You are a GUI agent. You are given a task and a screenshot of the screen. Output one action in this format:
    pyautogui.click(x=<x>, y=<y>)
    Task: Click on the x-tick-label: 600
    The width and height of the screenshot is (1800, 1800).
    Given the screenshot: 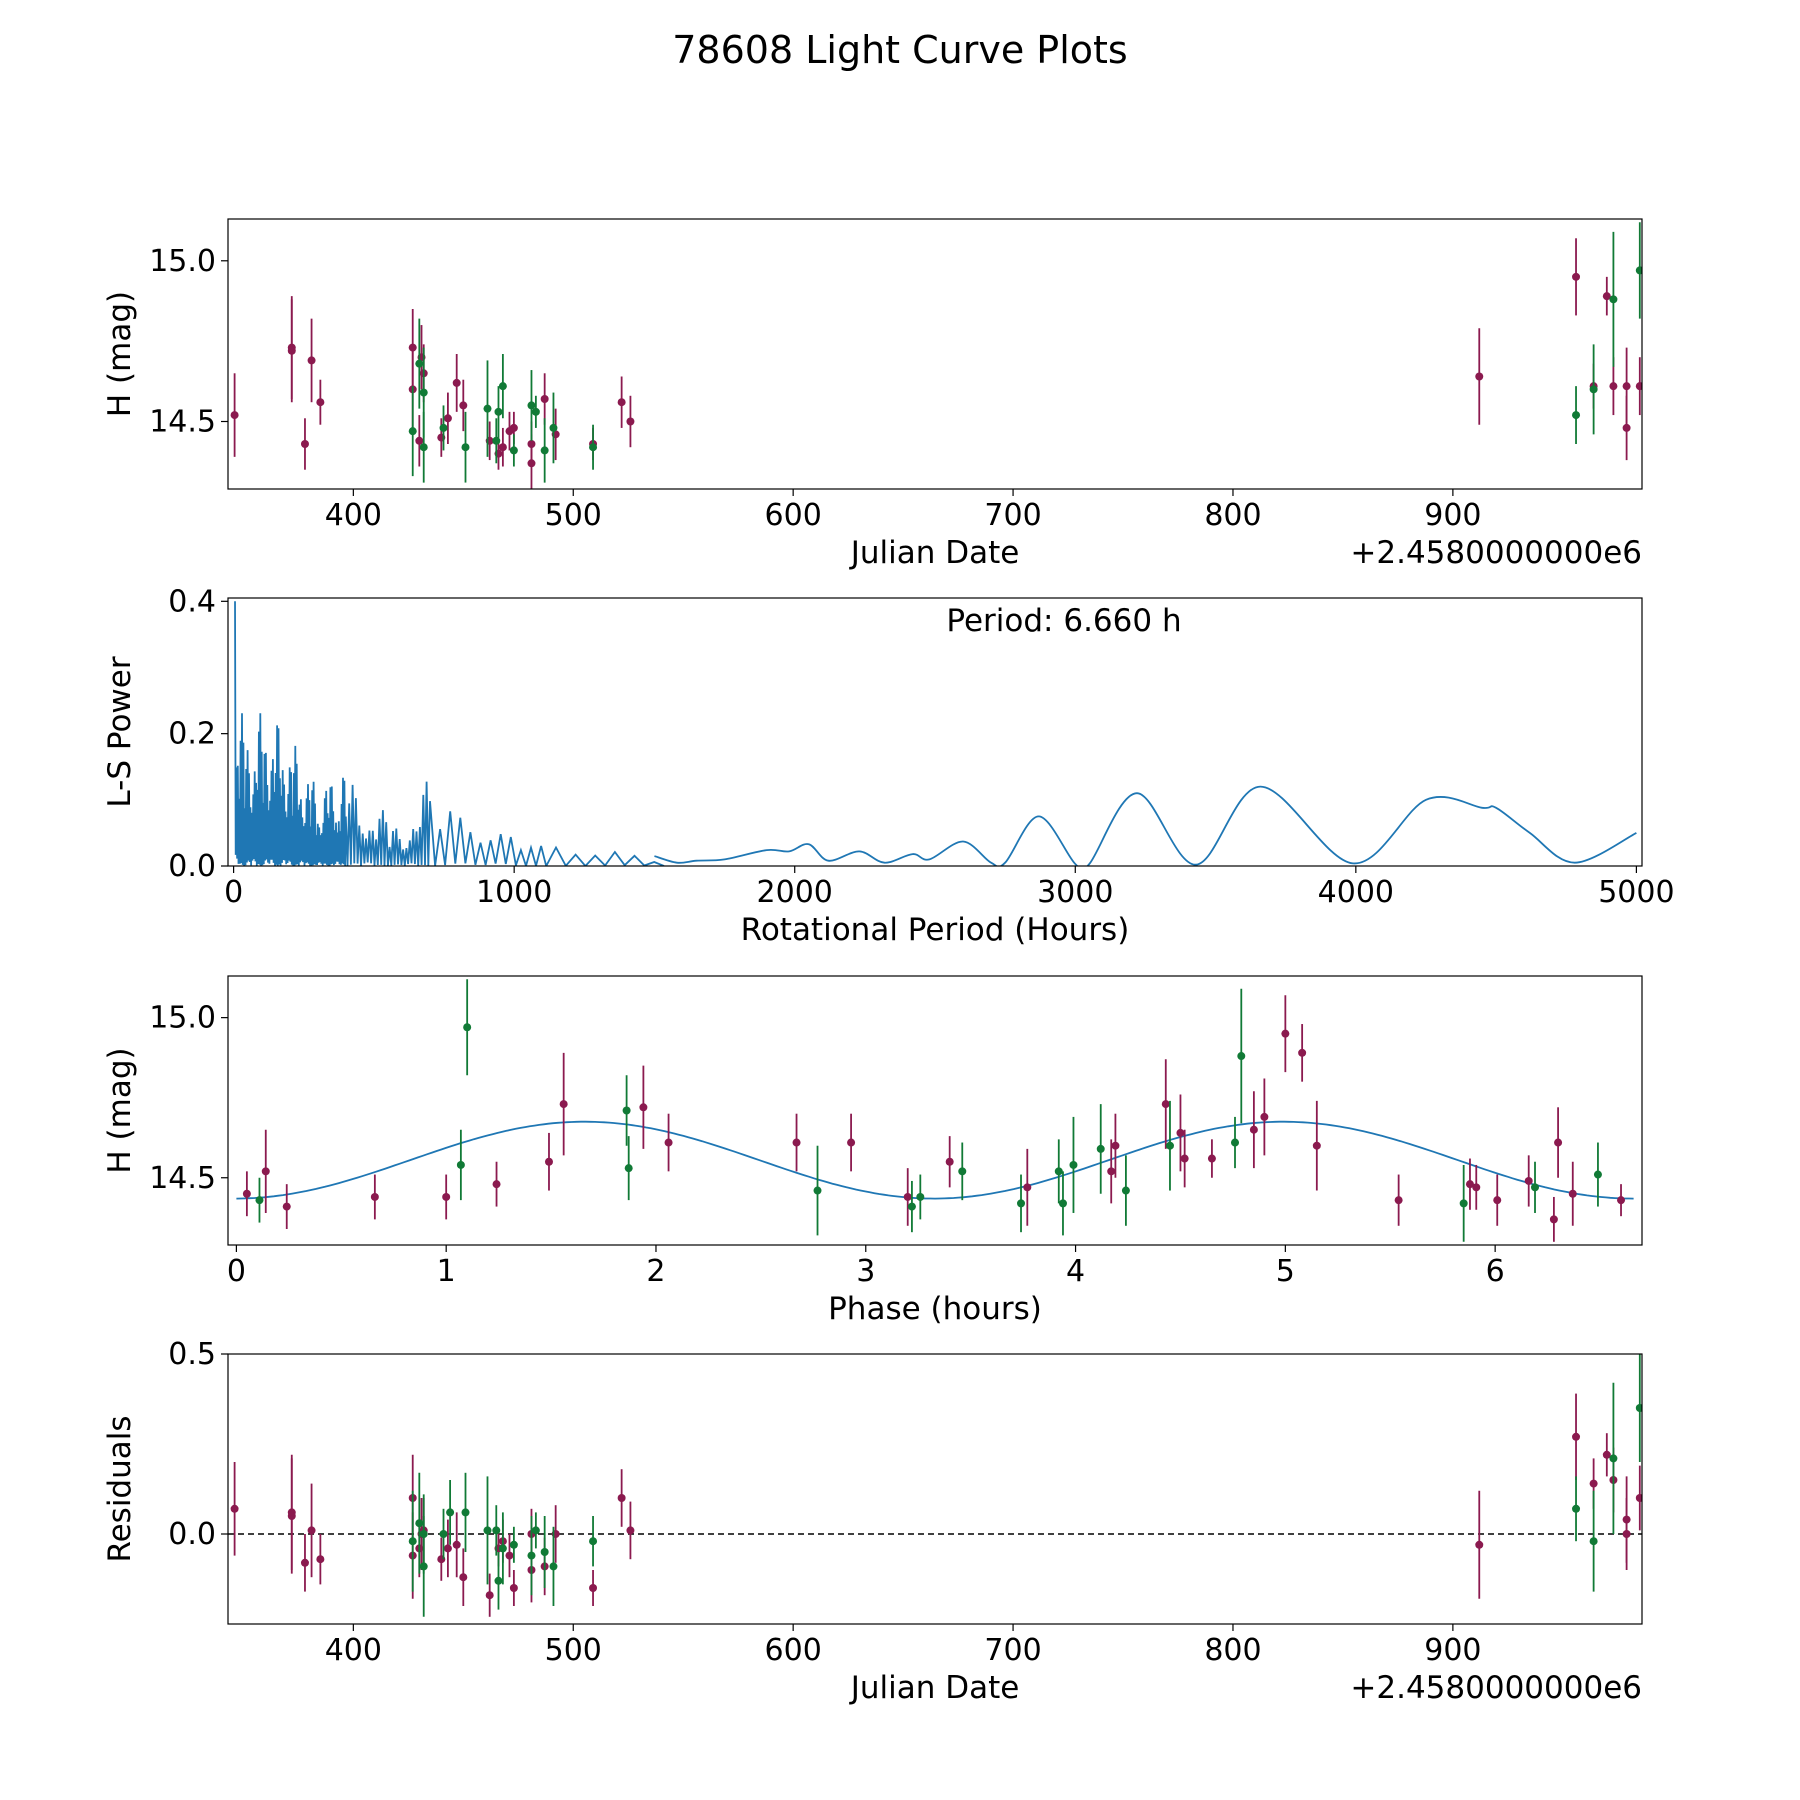 What is the action you would take?
    pyautogui.click(x=793, y=515)
    